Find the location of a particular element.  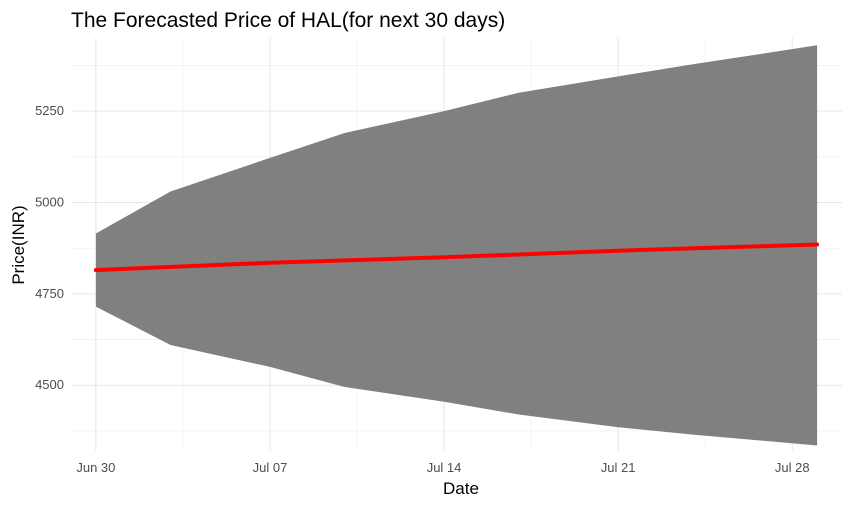

forecast-line-layer is located at coordinates (456, 257).